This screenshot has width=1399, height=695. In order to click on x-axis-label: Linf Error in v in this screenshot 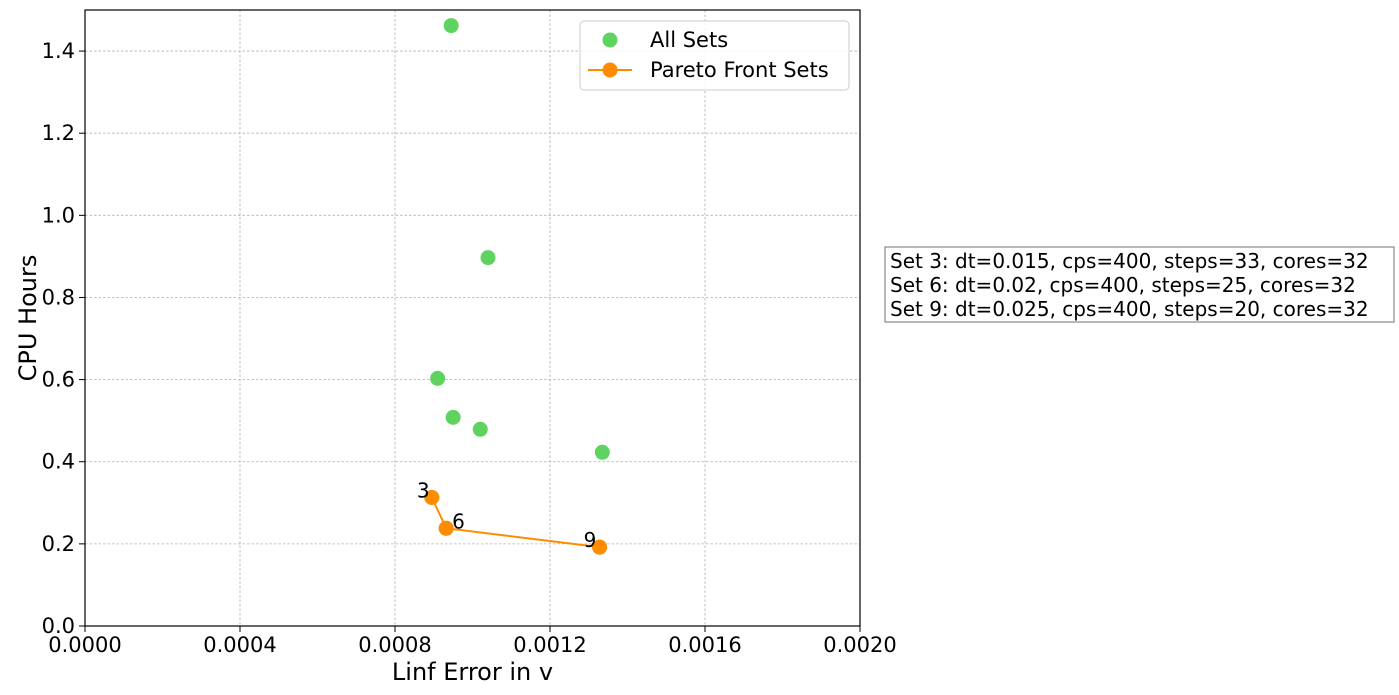, I will do `click(472, 672)`.